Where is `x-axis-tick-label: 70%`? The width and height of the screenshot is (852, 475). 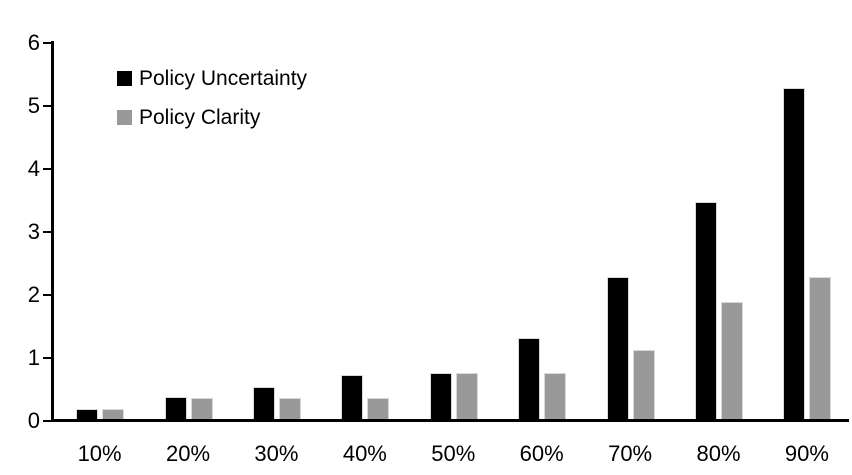 x-axis-tick-label: 70% is located at coordinates (630, 453).